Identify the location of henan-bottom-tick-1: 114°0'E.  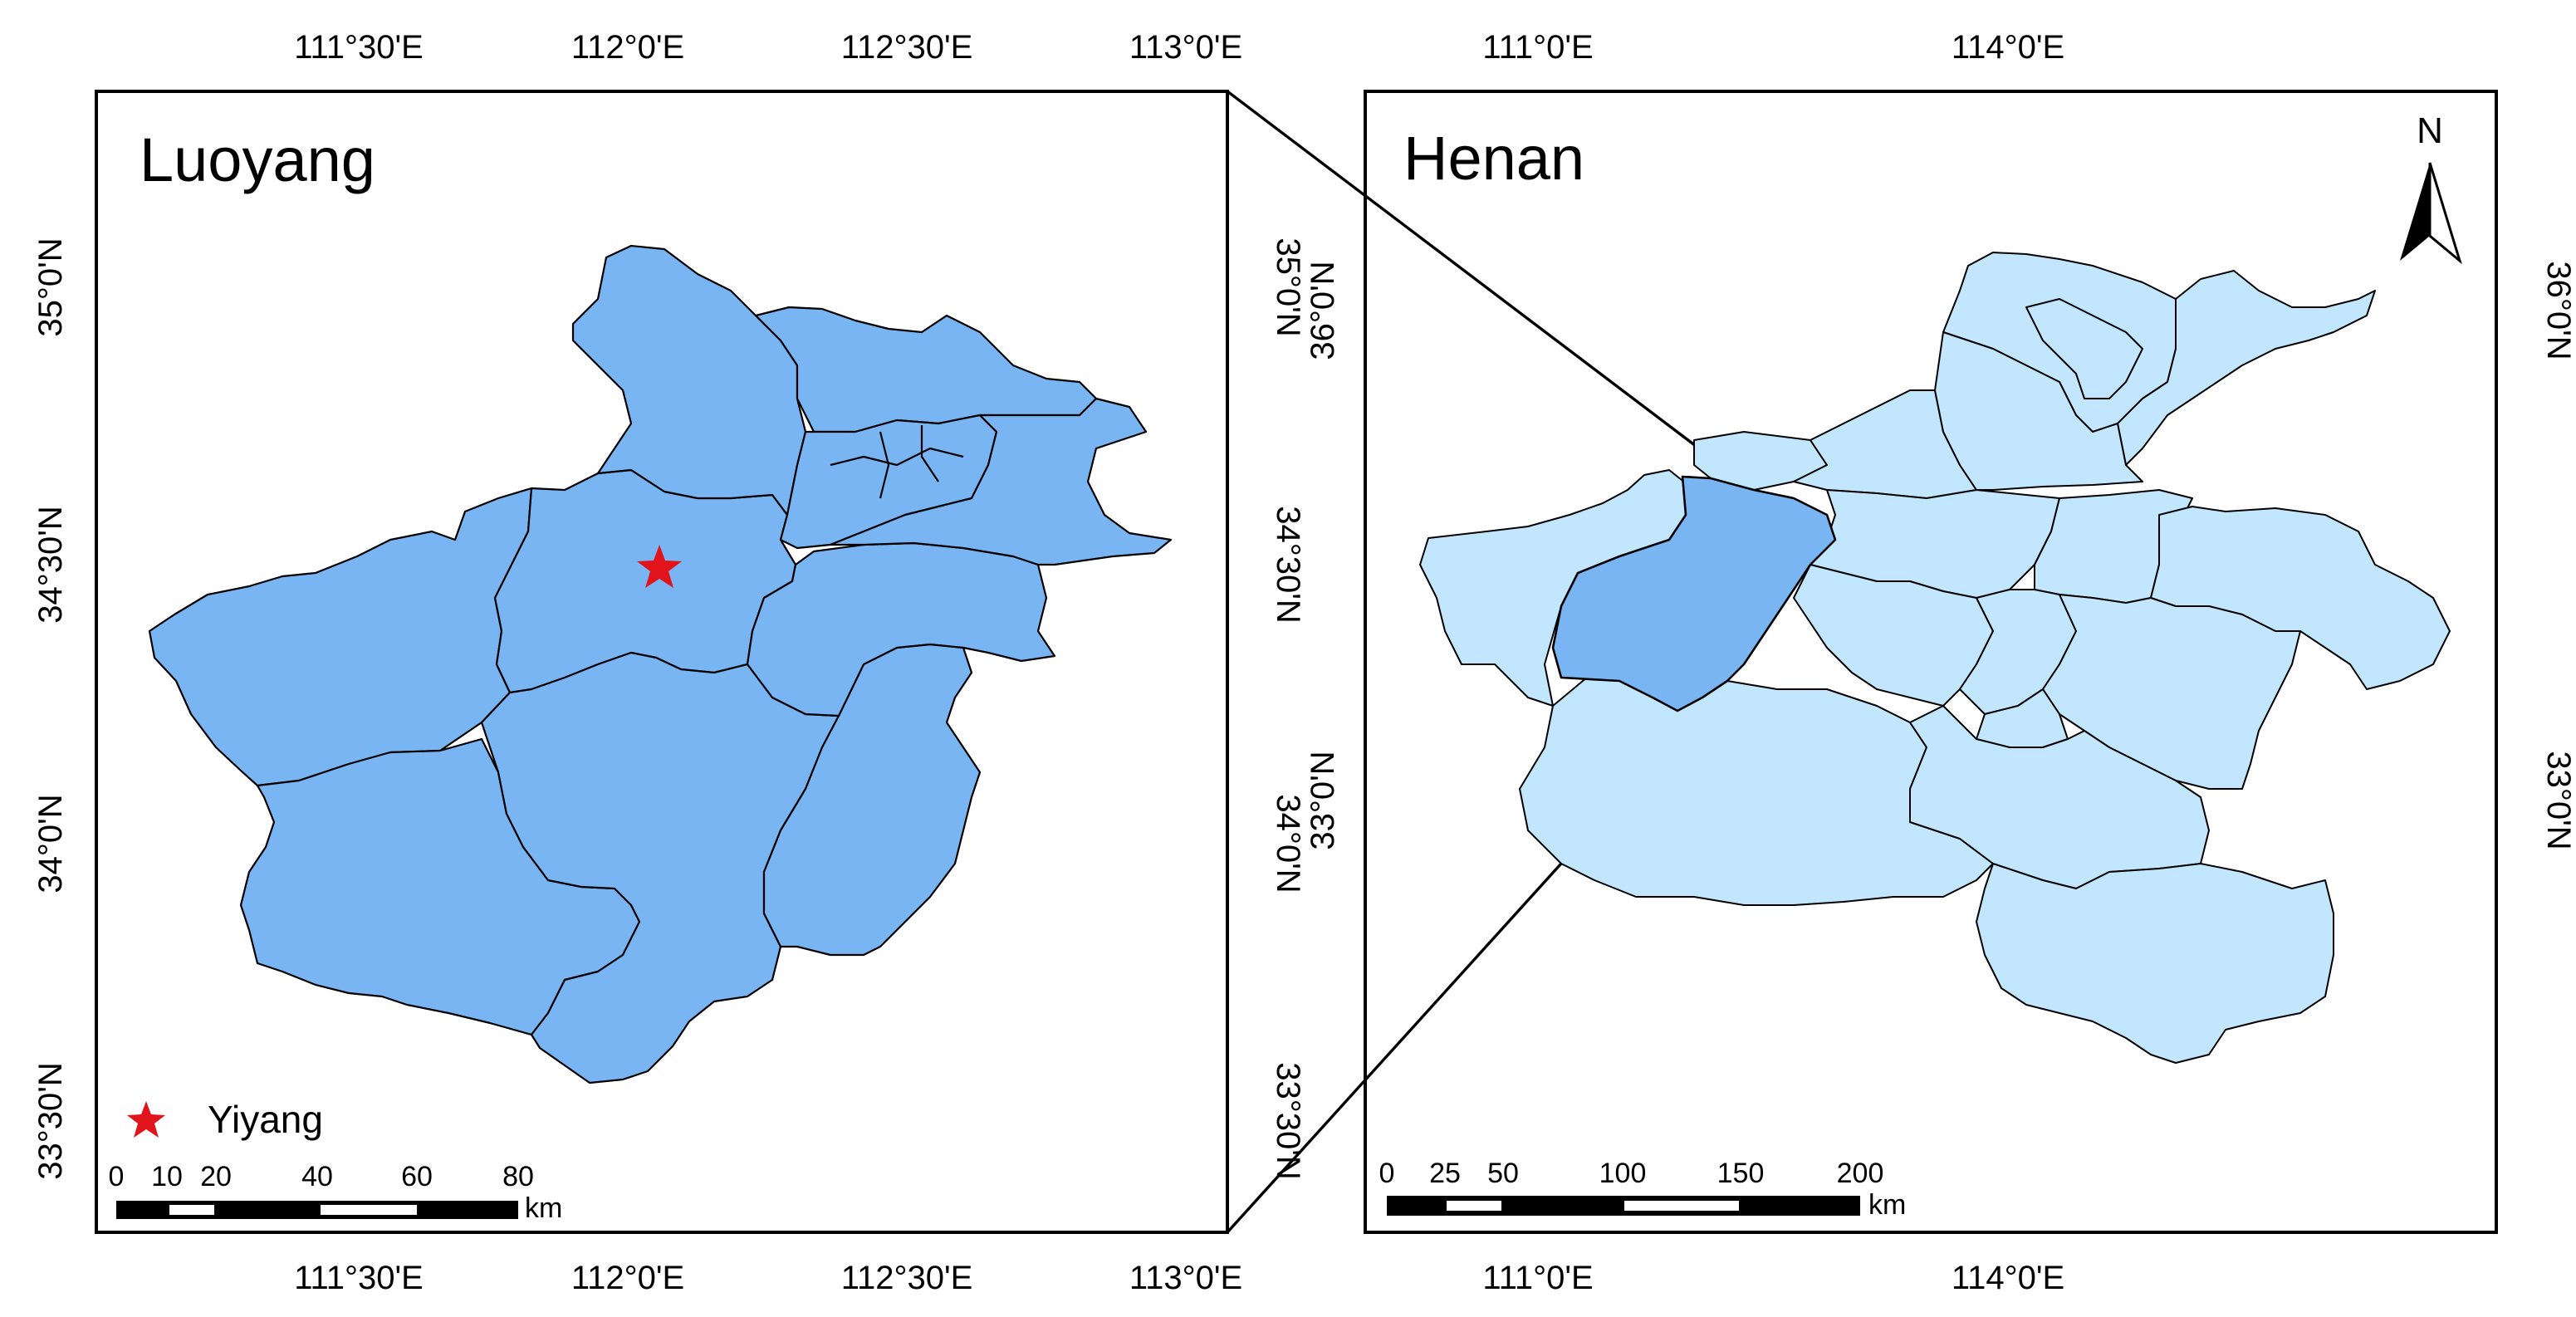
(2008, 1278).